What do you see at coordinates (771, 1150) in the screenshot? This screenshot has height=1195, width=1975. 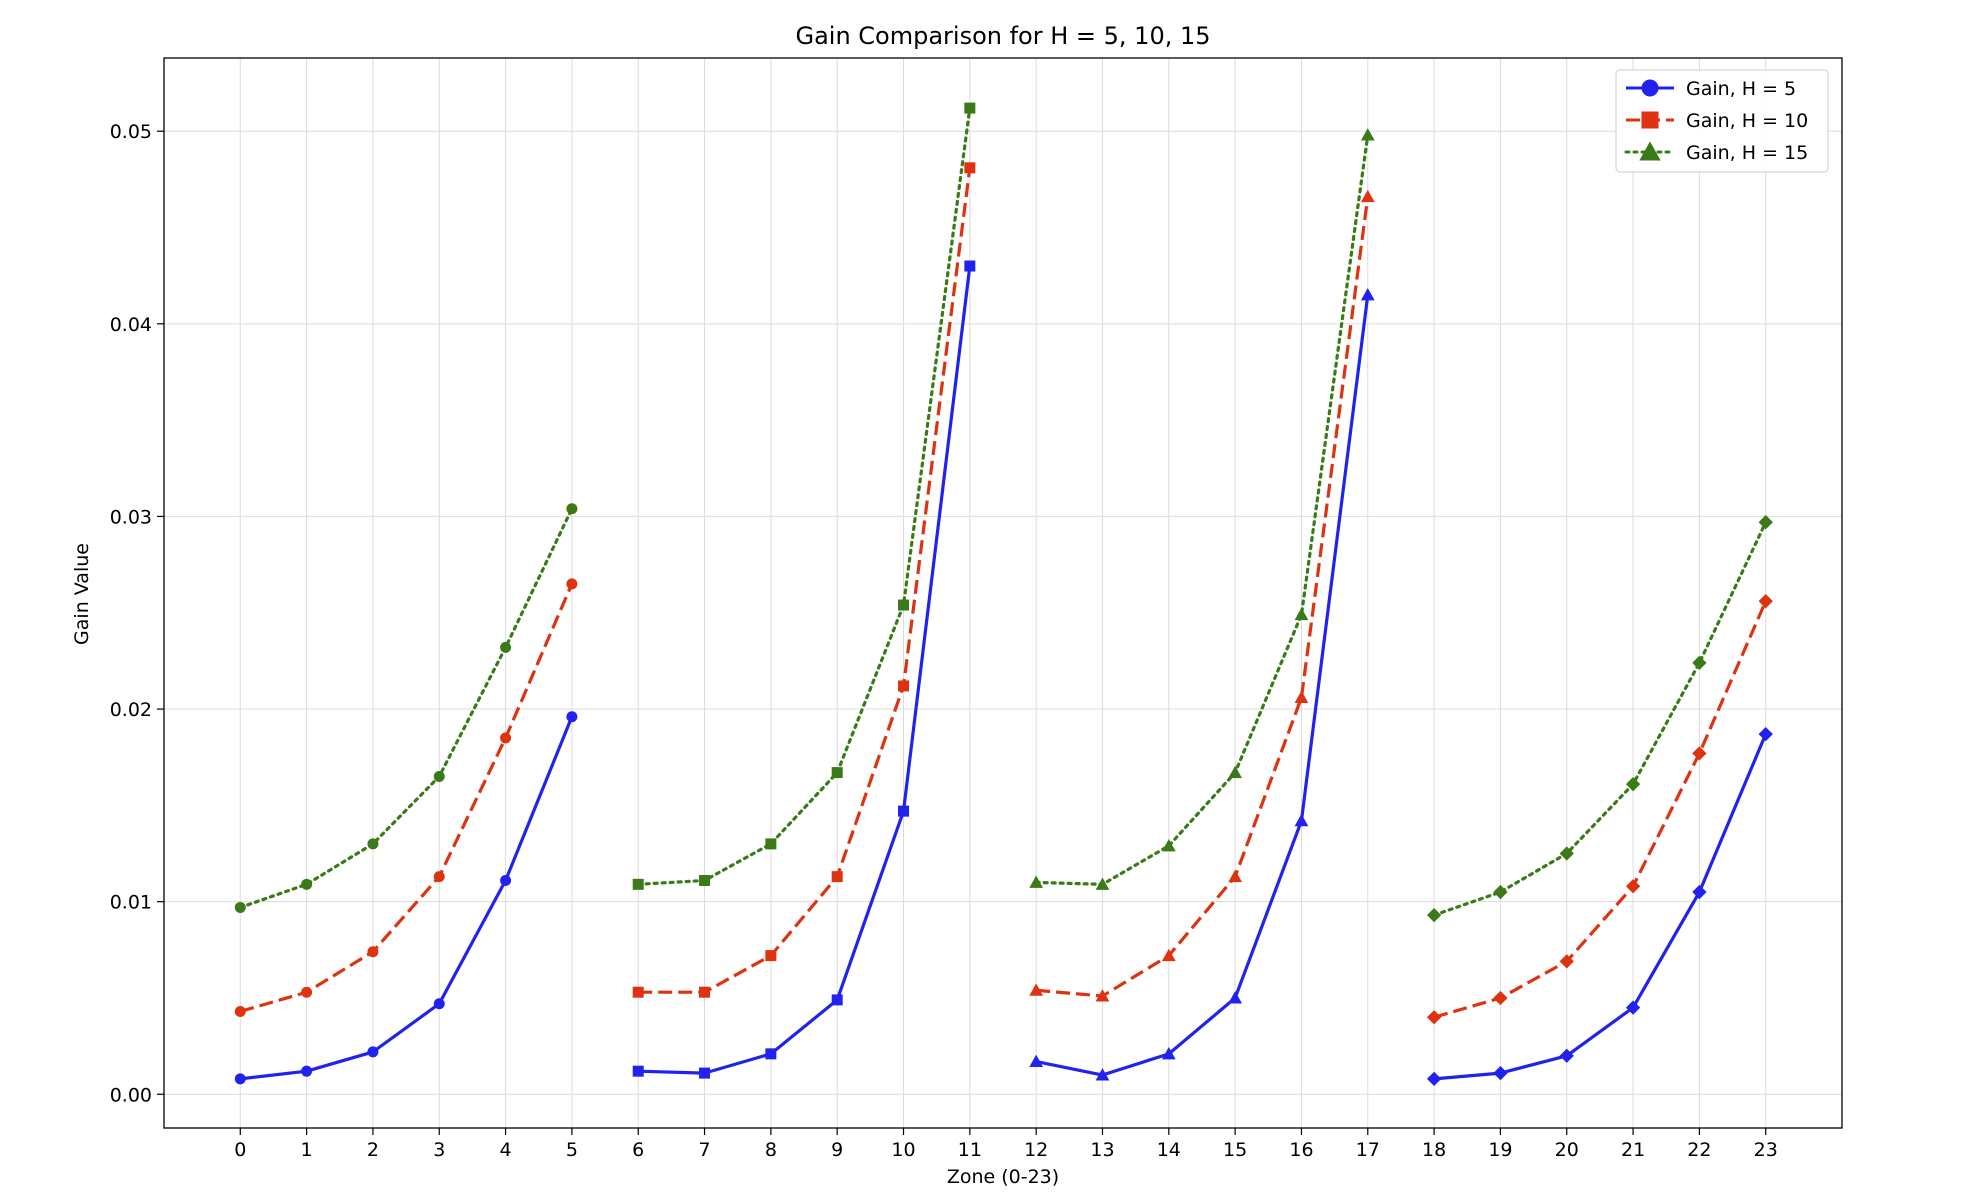 I see `x-tick-label: 8` at bounding box center [771, 1150].